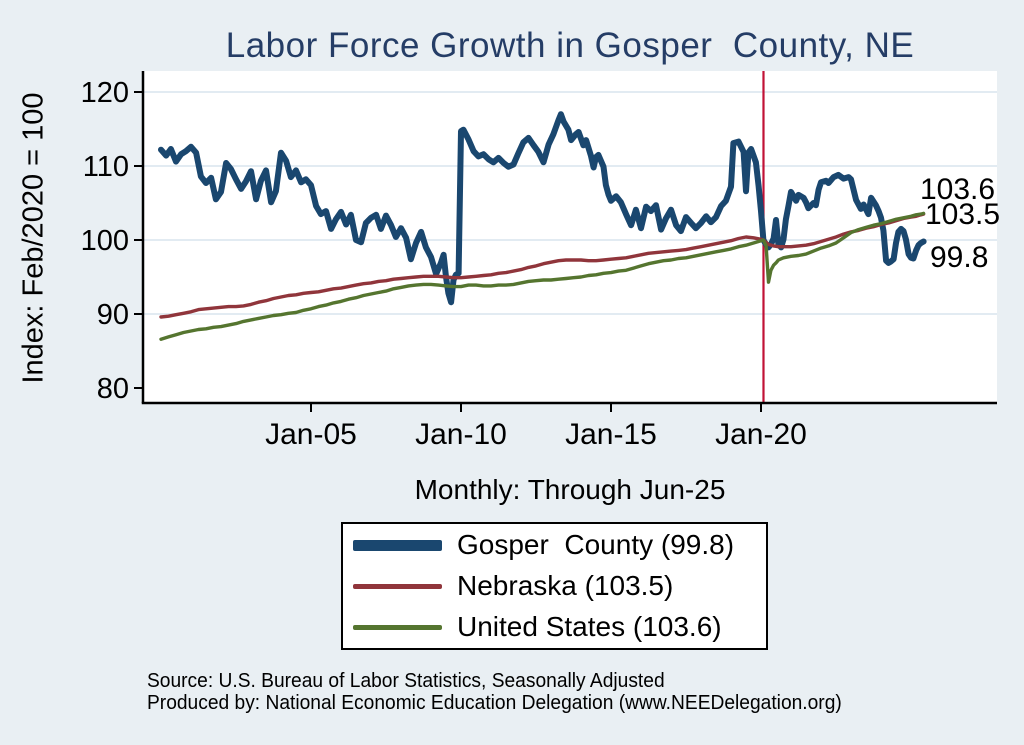 The width and height of the screenshot is (1024, 745). What do you see at coordinates (105, 93) in the screenshot?
I see `y-tick-label-120: 120` at bounding box center [105, 93].